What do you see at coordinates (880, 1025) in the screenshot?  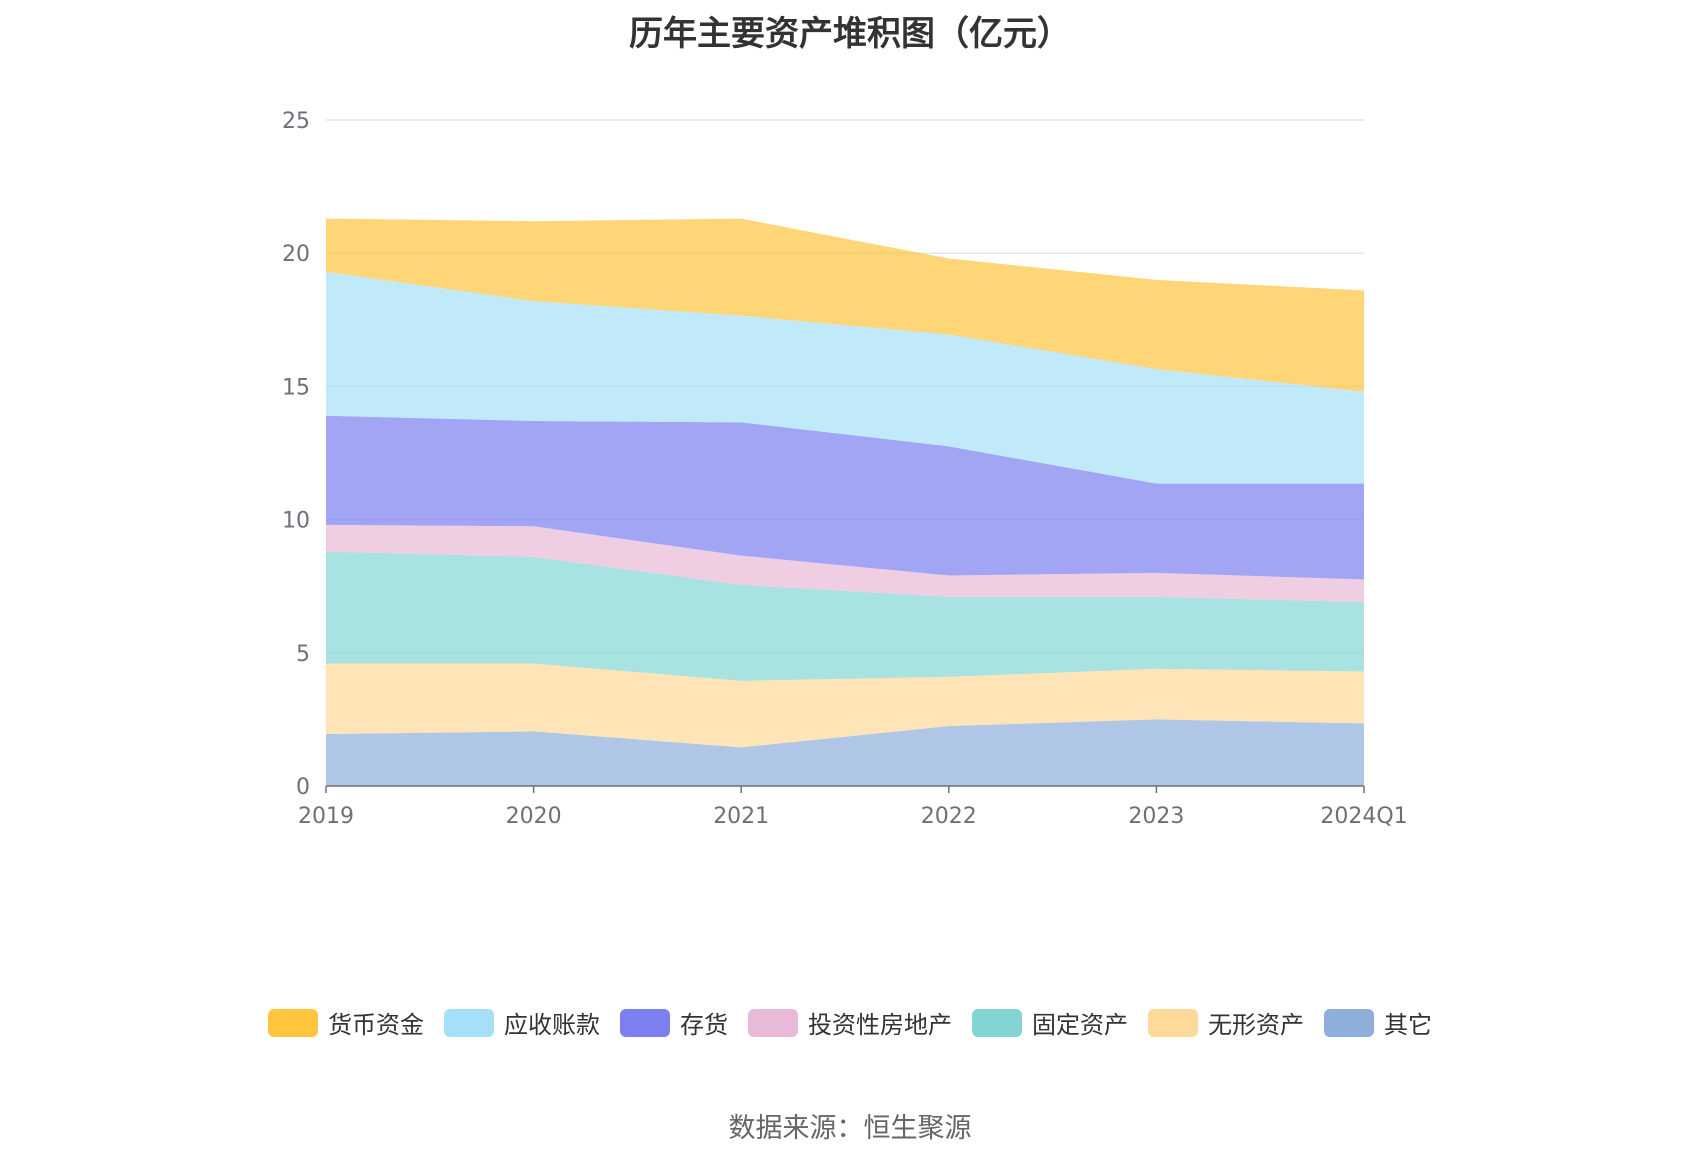 I see `legend-label: 投资性房地产` at bounding box center [880, 1025].